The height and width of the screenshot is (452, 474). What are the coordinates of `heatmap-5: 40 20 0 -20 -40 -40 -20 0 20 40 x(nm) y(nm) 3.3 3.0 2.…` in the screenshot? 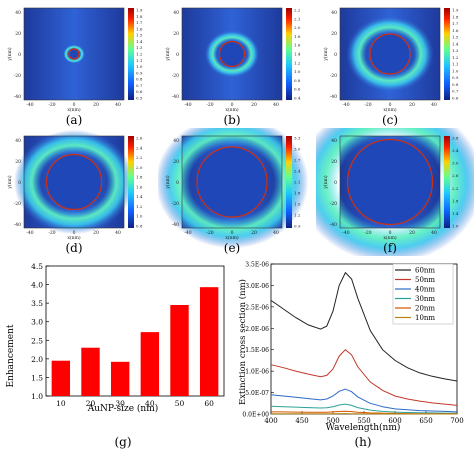 It's located at (233, 191).